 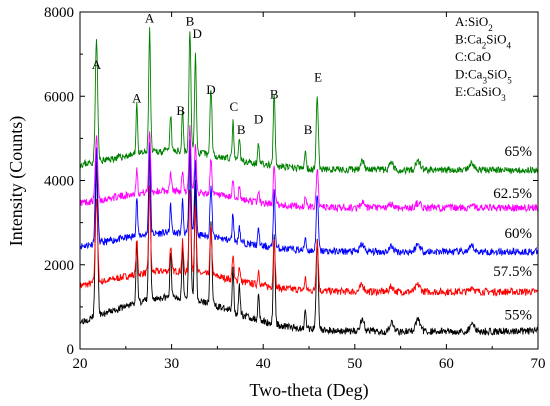 I want to click on x-tick-label: 70, so click(x=538, y=364).